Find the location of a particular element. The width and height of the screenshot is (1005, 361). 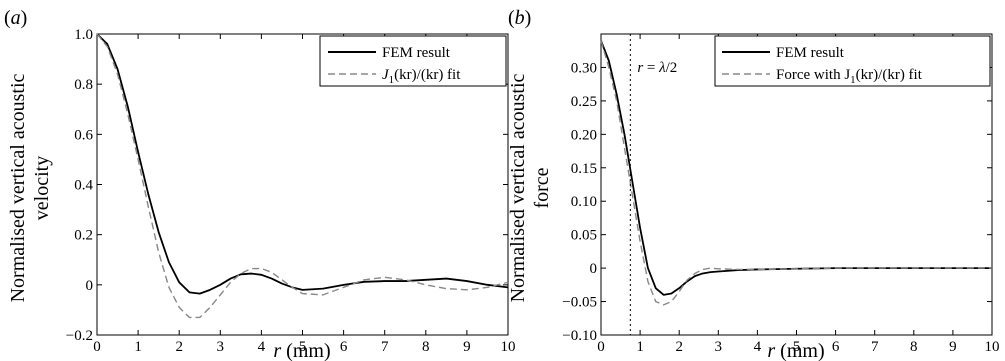

panel-a-ylabel-line2: velocity is located at coordinates (42, 188).